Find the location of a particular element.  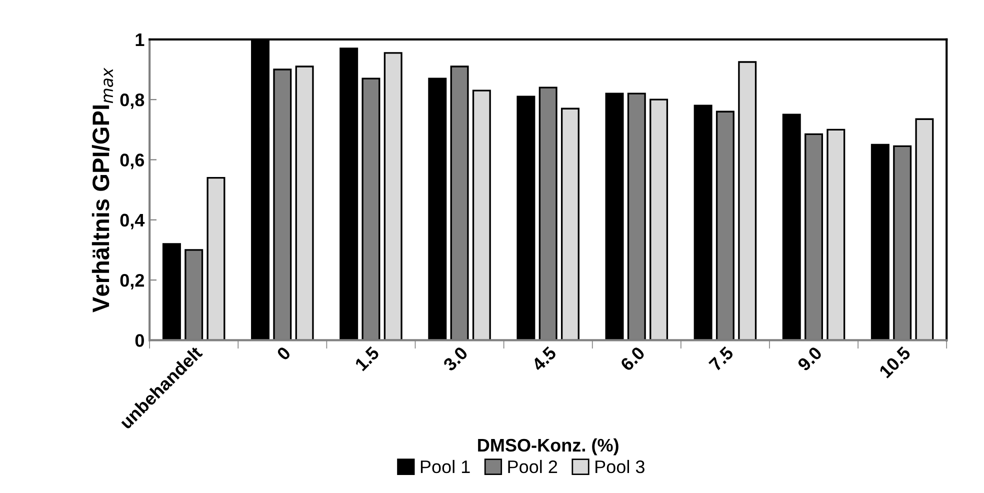

y-tick-label: 0,8 is located at coordinates (132, 101).